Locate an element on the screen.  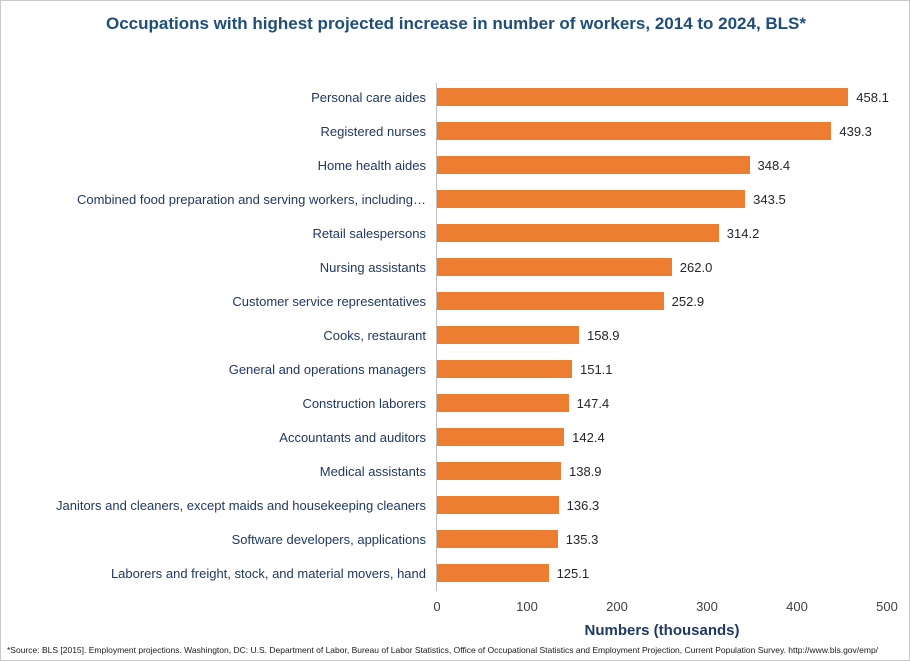
value-label: 142.4 is located at coordinates (588, 437).